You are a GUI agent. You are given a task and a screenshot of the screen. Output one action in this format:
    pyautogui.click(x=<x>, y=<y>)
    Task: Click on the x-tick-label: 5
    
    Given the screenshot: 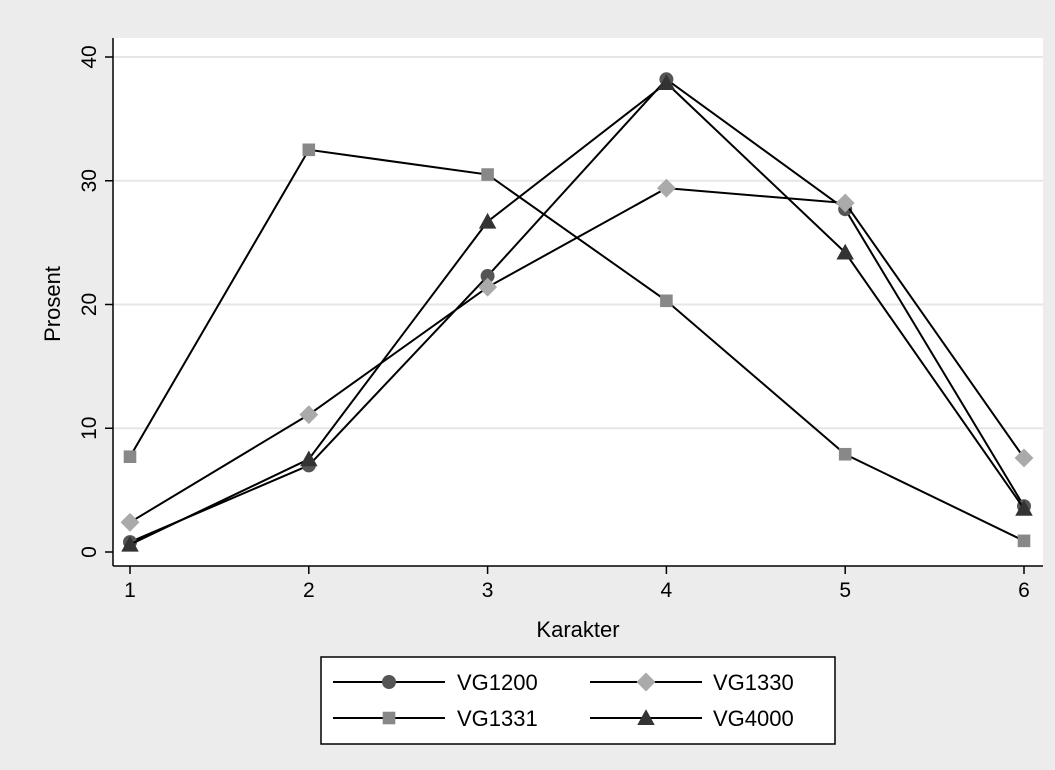 What is the action you would take?
    pyautogui.click(x=845, y=590)
    